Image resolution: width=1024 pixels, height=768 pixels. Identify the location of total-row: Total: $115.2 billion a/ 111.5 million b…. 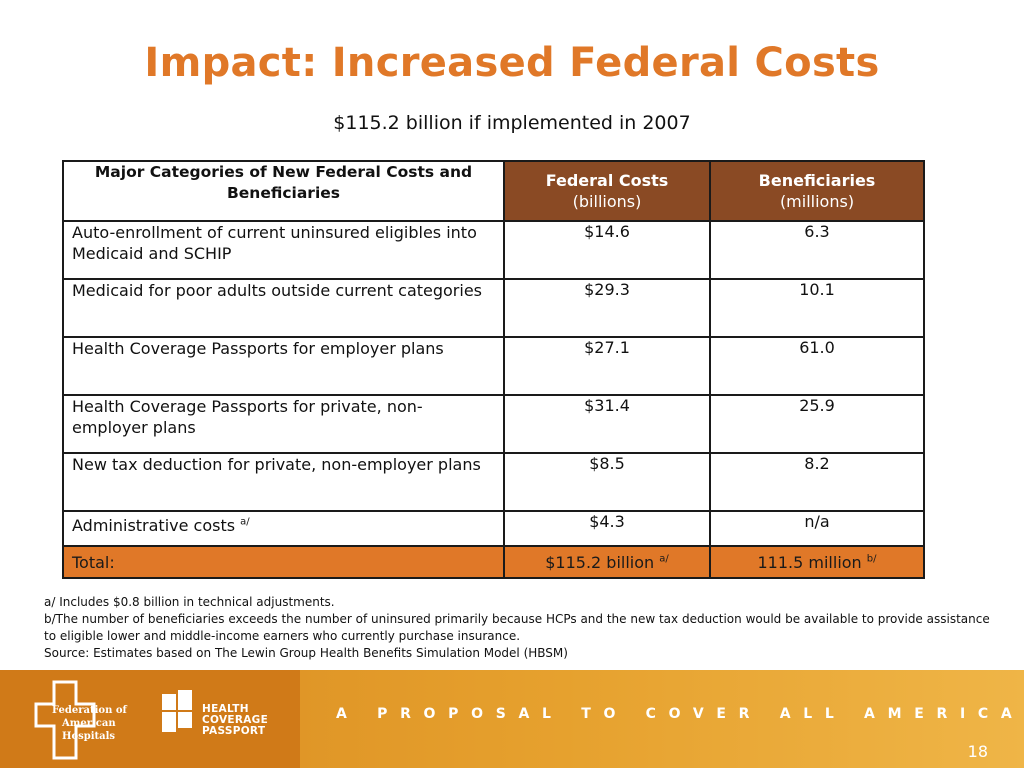
(493, 562).